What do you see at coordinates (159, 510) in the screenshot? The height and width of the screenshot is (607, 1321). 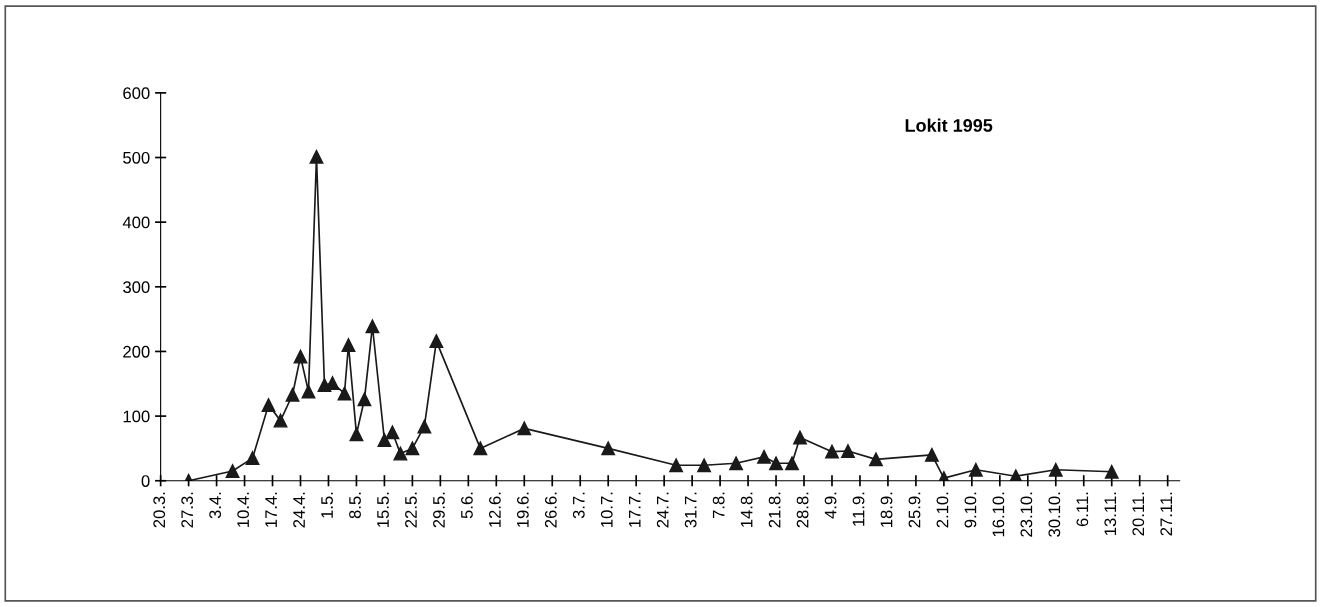 I see `x-tick-label: 20.3.` at bounding box center [159, 510].